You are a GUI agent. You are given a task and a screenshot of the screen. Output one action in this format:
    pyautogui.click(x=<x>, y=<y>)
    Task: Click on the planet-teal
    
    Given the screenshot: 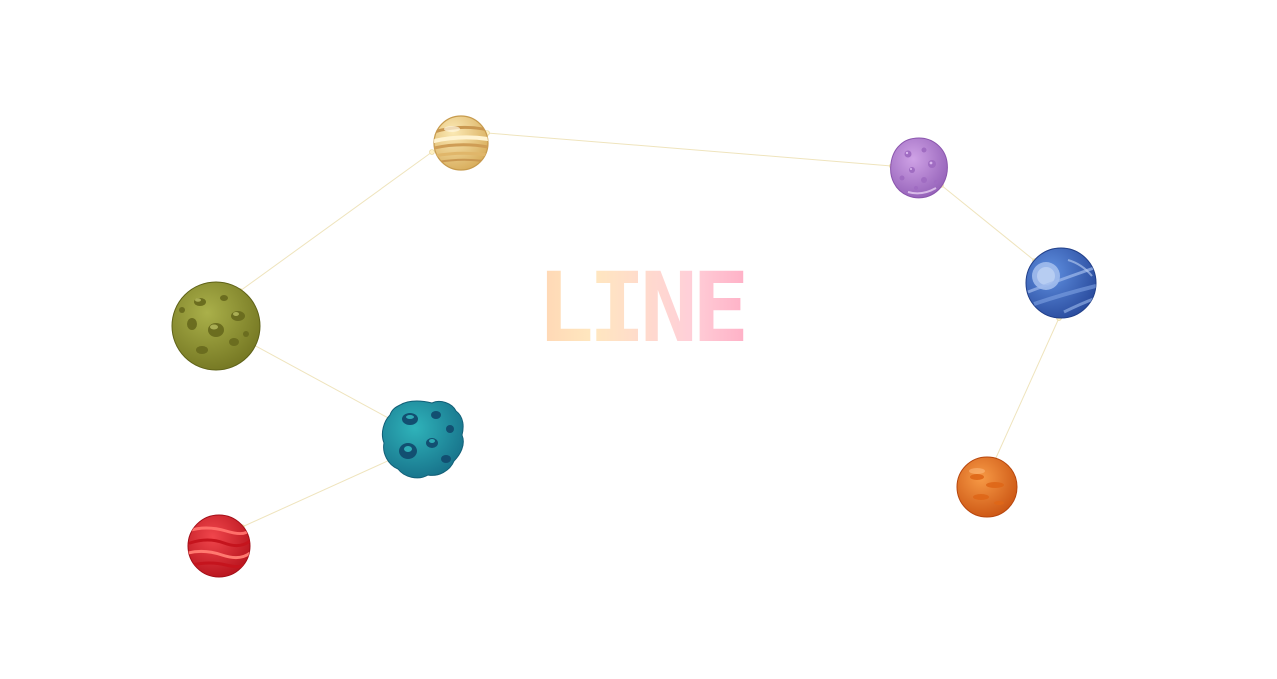 What is the action you would take?
    pyautogui.click(x=423, y=439)
    